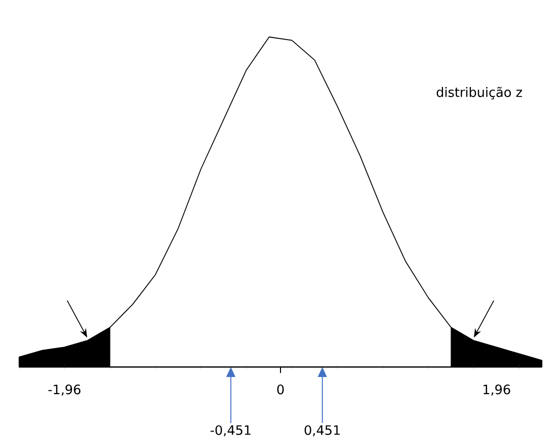 This screenshot has width=551, height=440. What do you see at coordinates (230, 430) in the screenshot?
I see `text: -0,451` at bounding box center [230, 430].